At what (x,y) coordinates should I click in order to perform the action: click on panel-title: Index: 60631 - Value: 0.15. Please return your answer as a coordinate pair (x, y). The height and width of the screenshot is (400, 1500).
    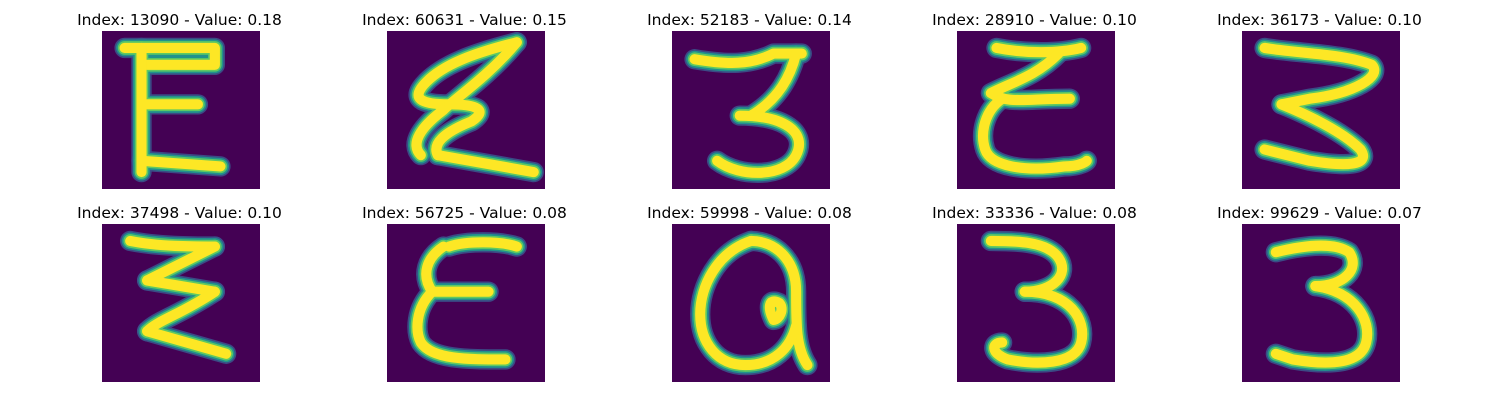
    Looking at the image, I should click on (464, 20).